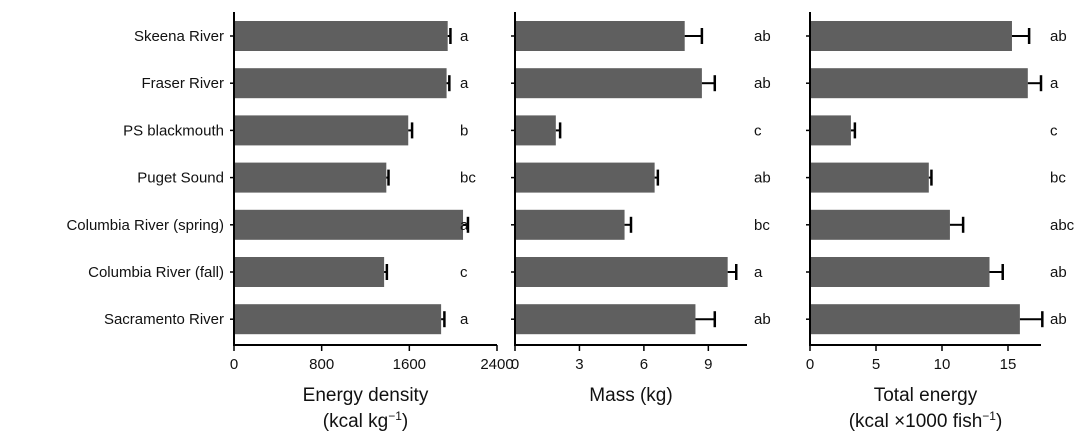 This screenshot has width=1086, height=439. I want to click on x-tick-label: 10, so click(942, 364).